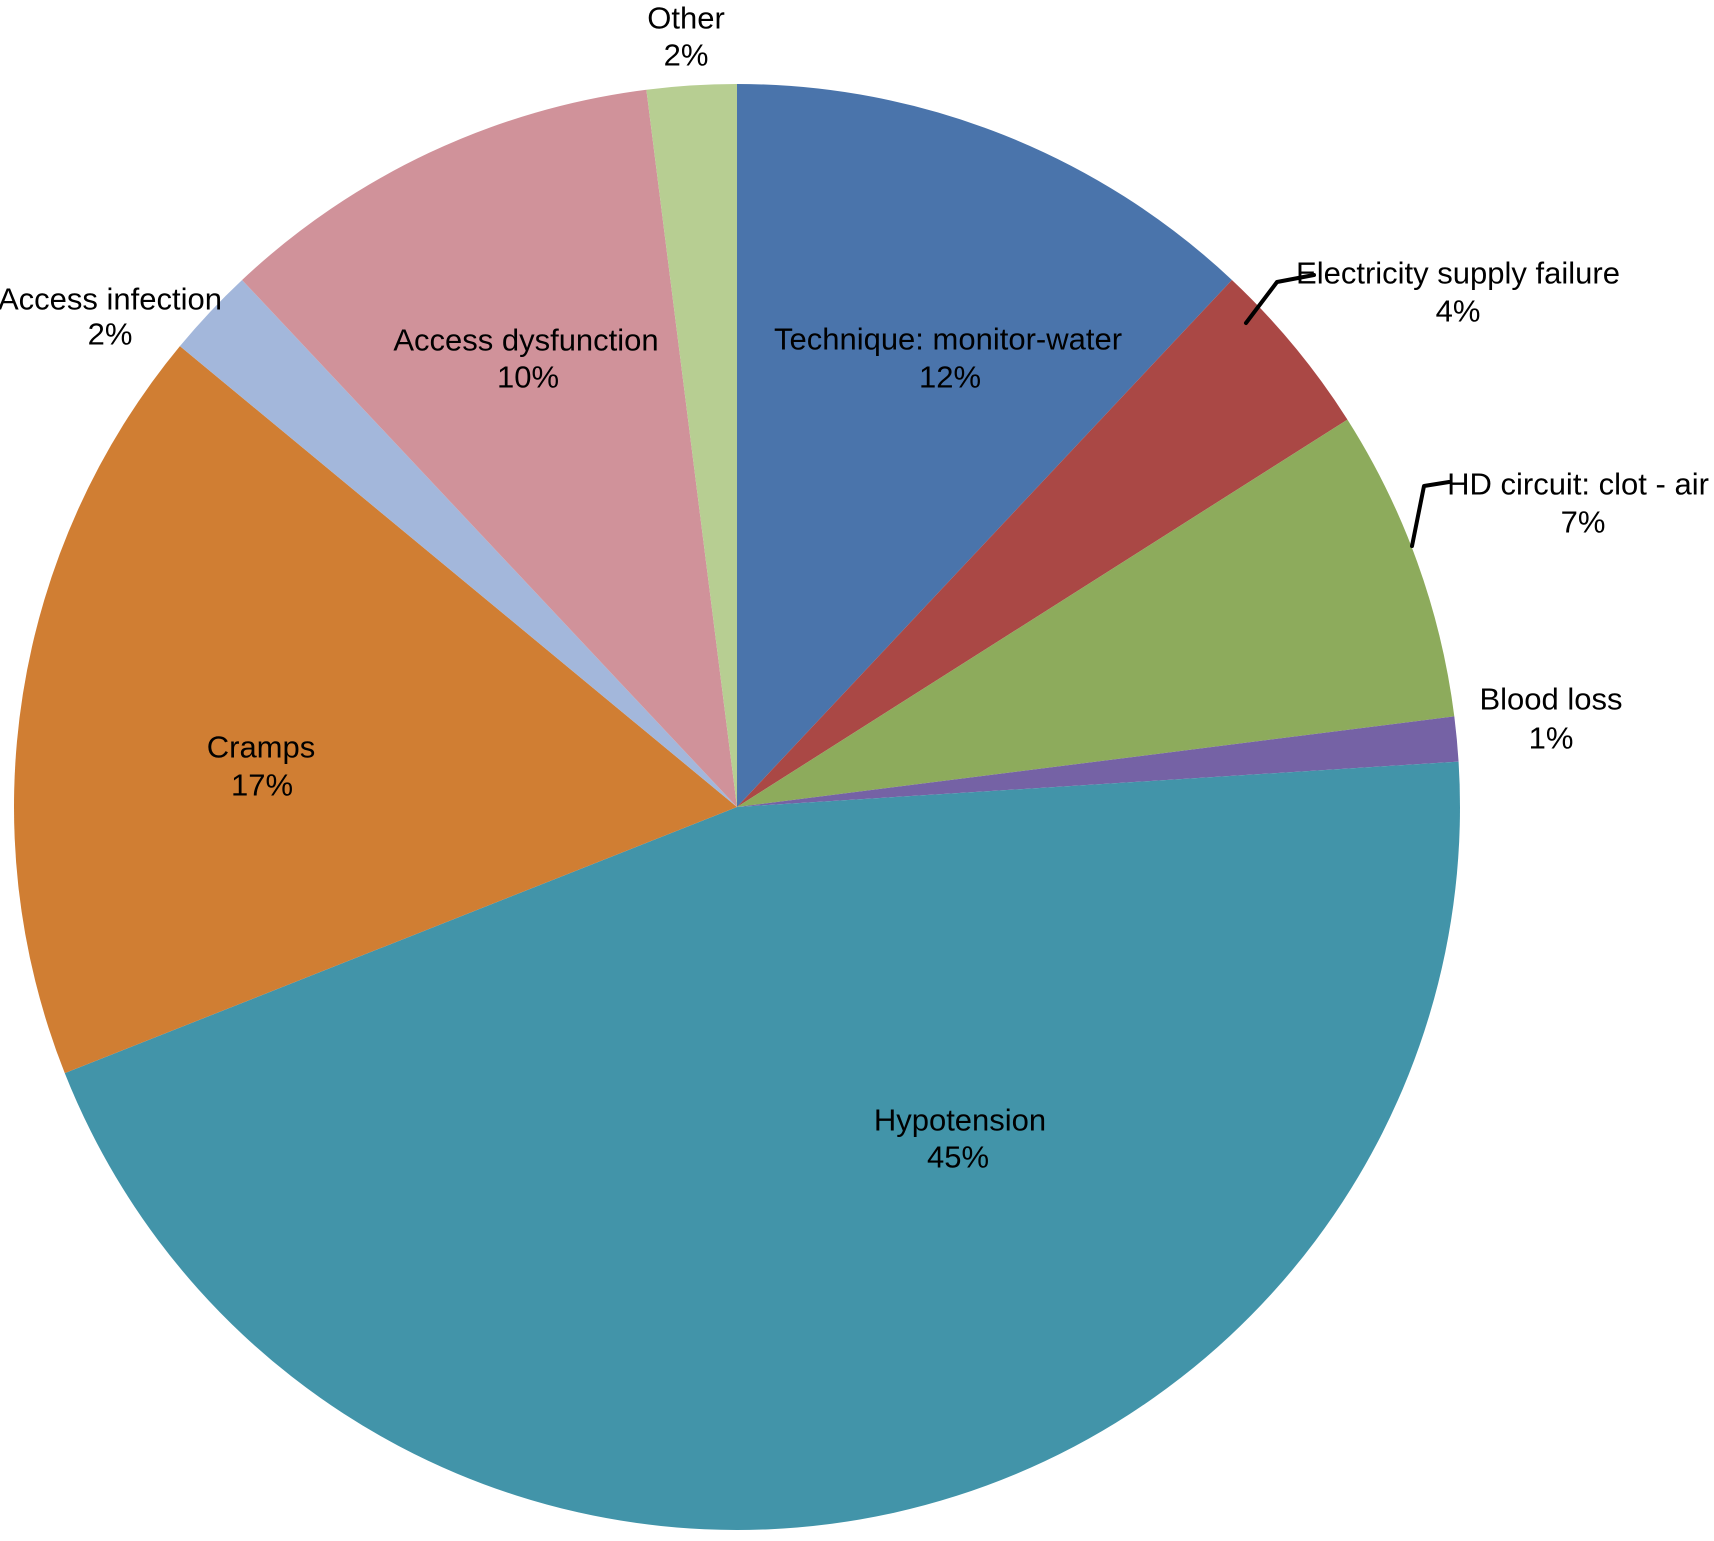 The image size is (1714, 1541). What do you see at coordinates (950, 377) in the screenshot?
I see `slice-percentage-technique-monitor-water: 12%` at bounding box center [950, 377].